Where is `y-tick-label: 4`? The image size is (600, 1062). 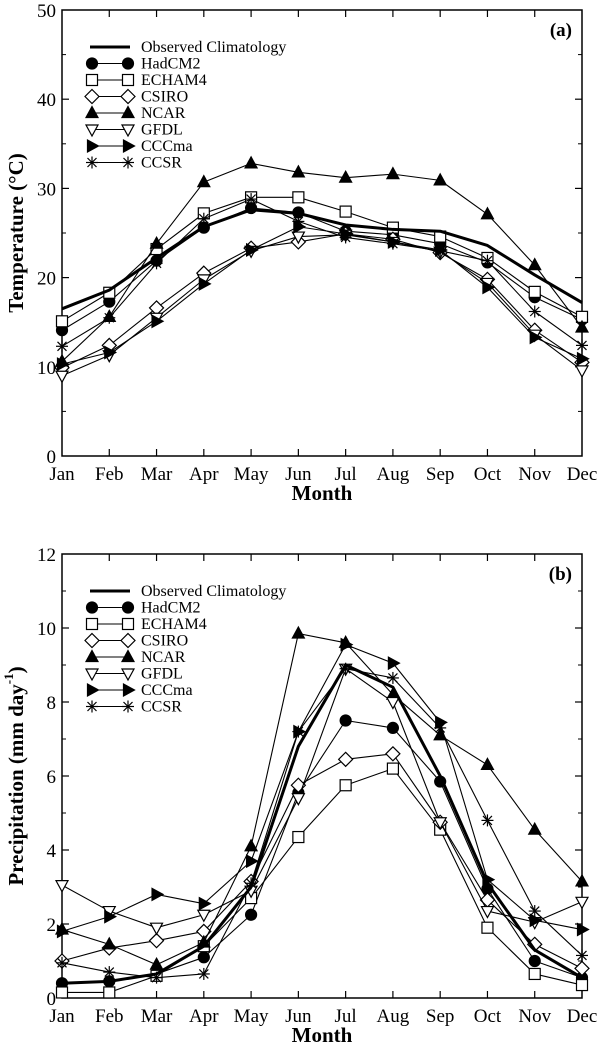
y-tick-label: 4 is located at coordinates (52, 851).